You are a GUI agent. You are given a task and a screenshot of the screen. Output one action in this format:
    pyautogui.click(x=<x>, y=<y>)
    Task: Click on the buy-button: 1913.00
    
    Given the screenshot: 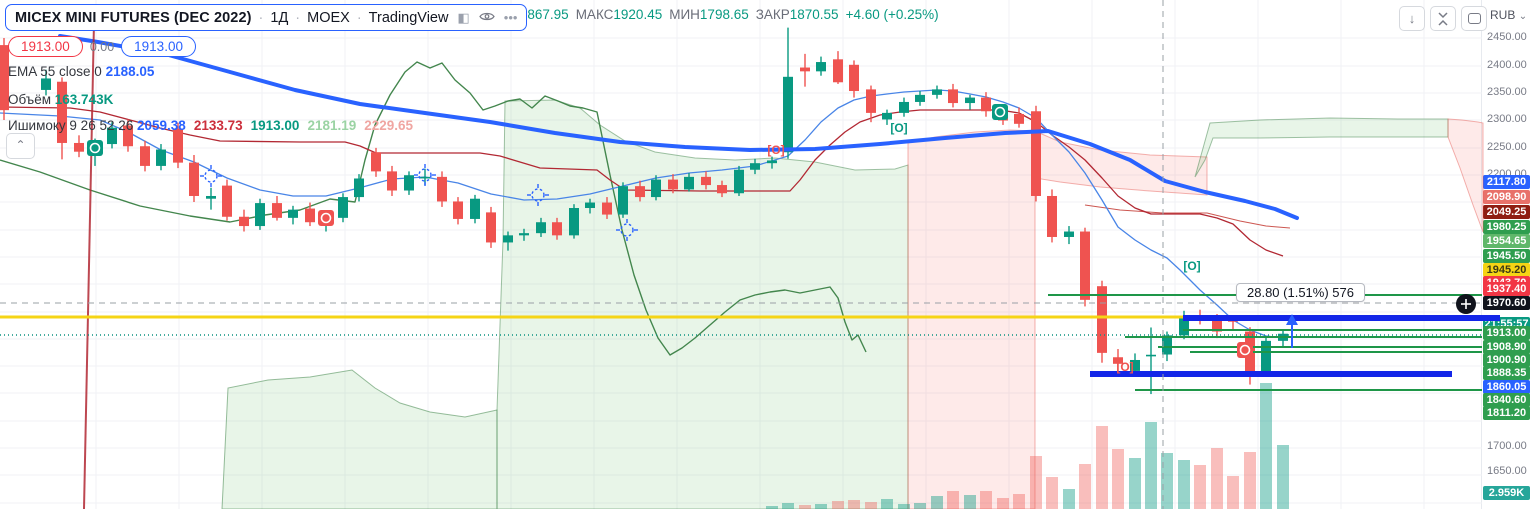 What is the action you would take?
    pyautogui.click(x=158, y=46)
    